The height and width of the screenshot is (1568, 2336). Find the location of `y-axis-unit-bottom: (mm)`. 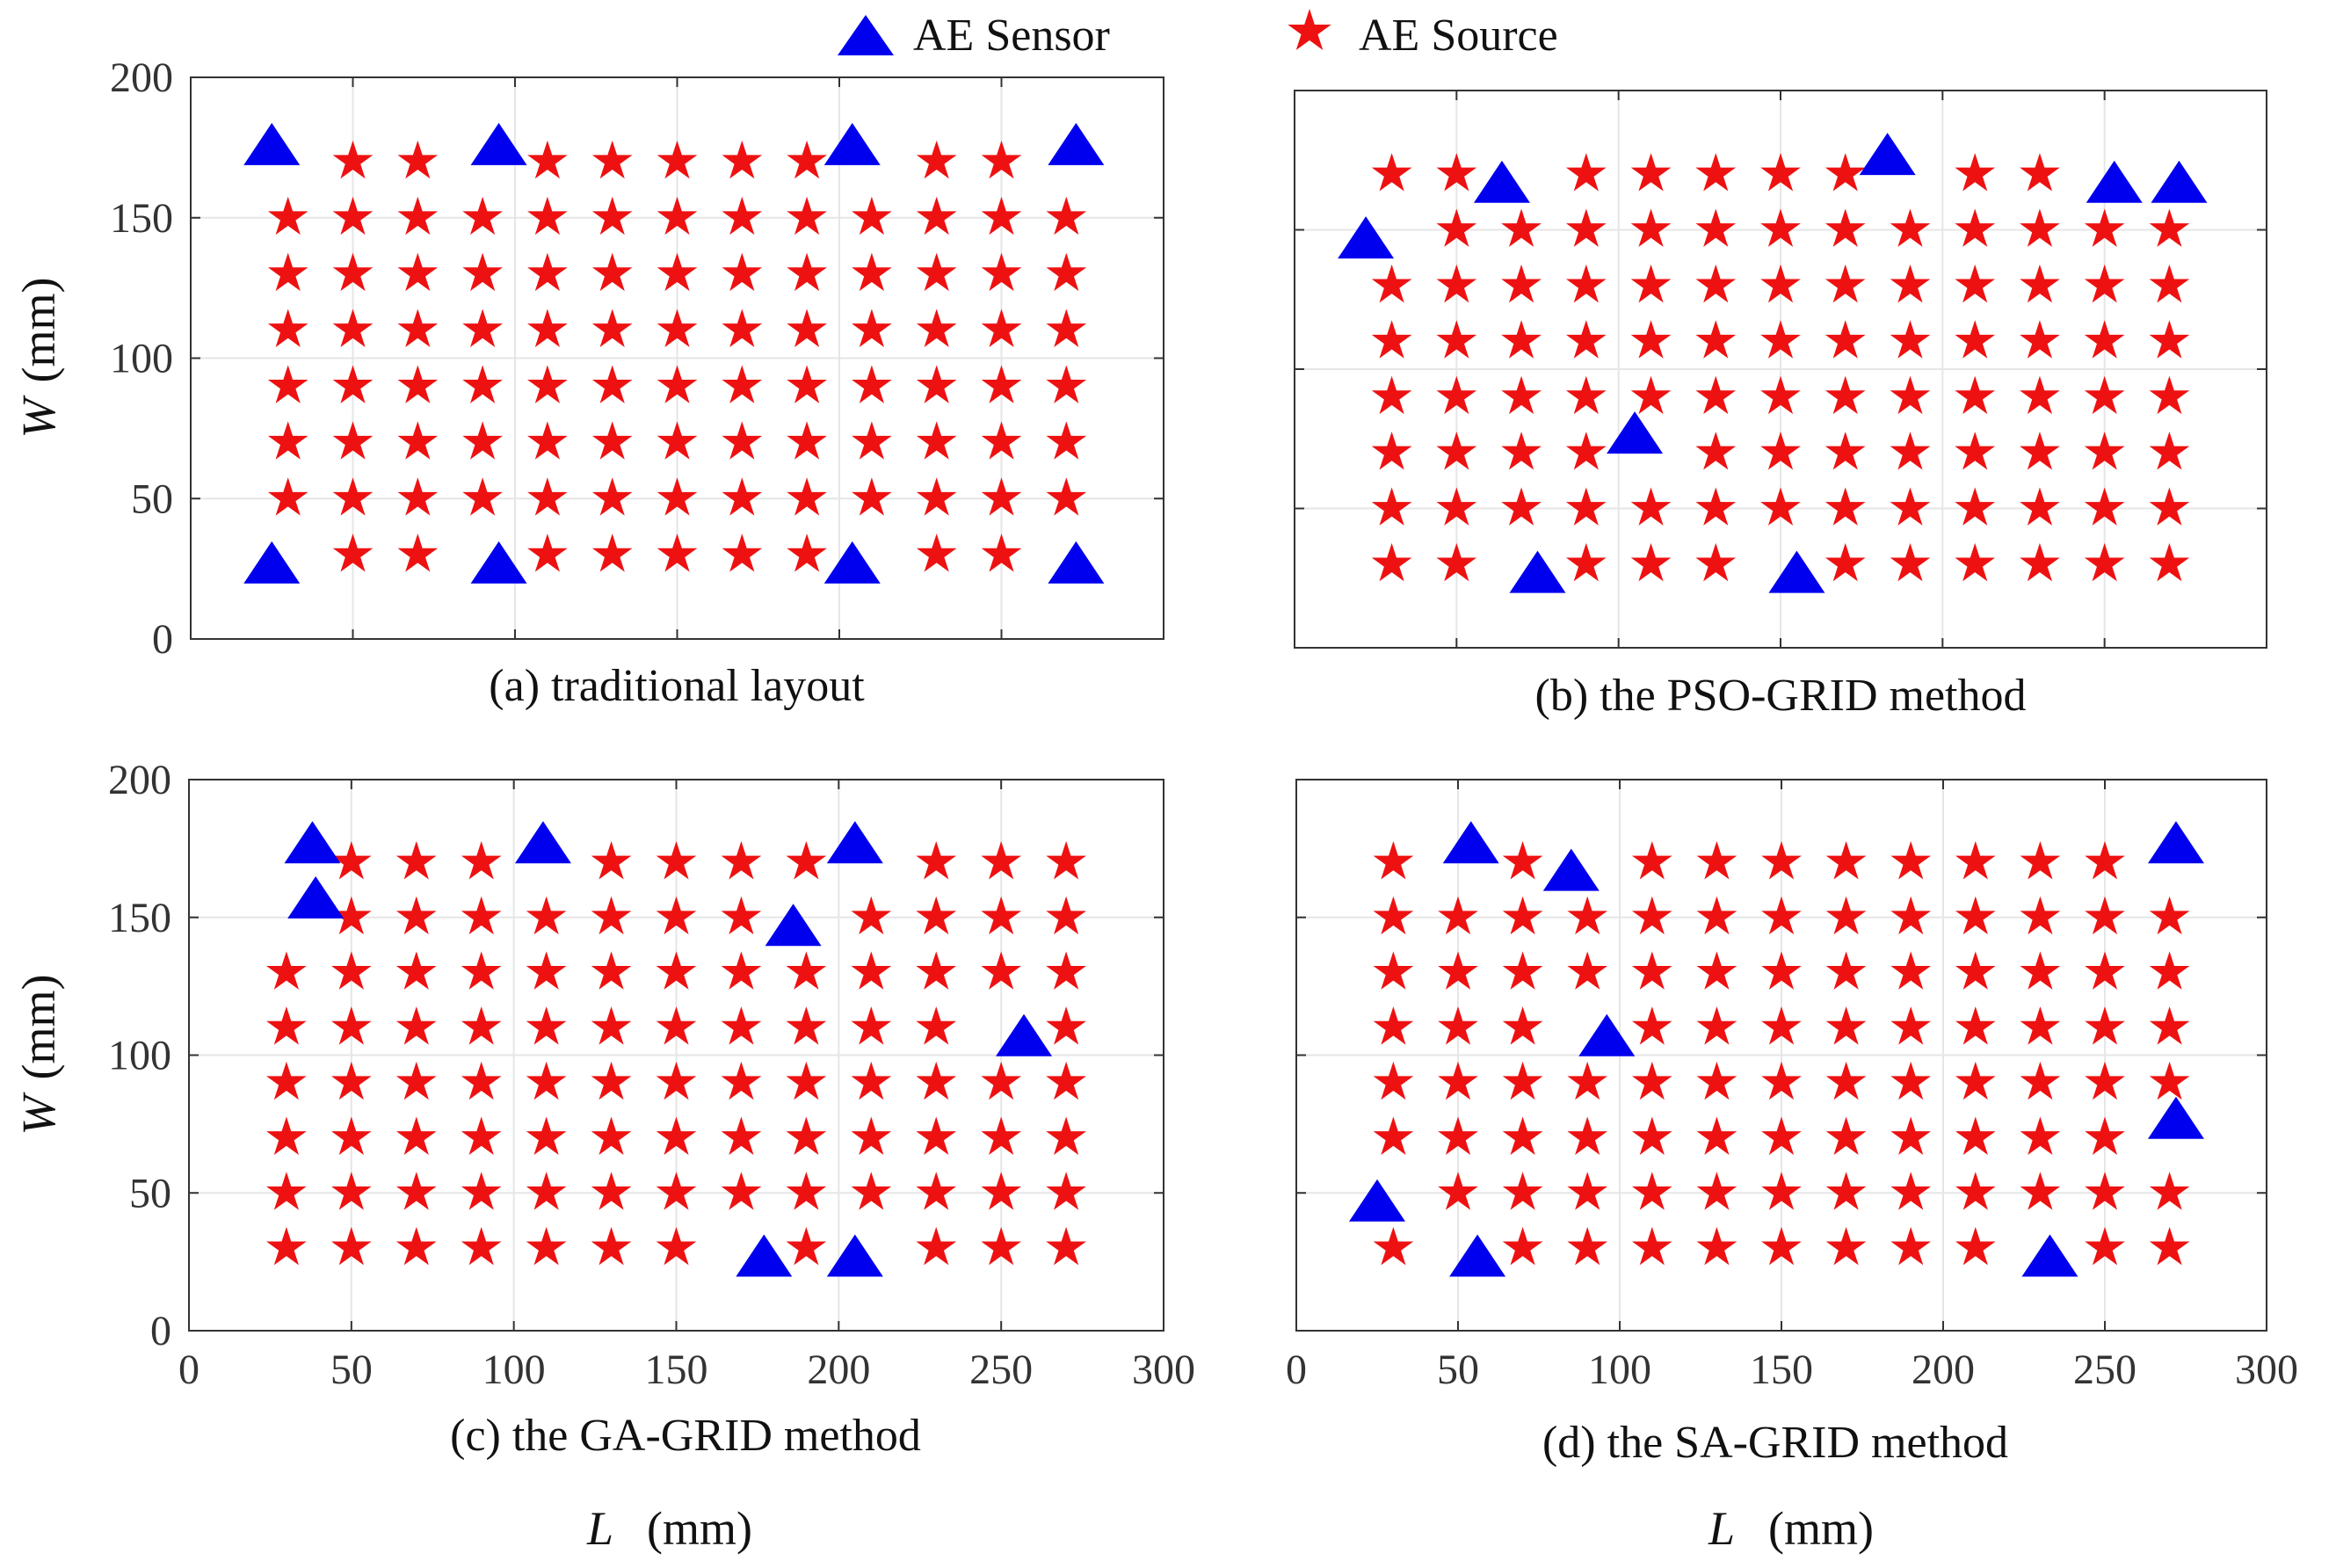

y-axis-unit-bottom: (mm) is located at coordinates (39, 1027).